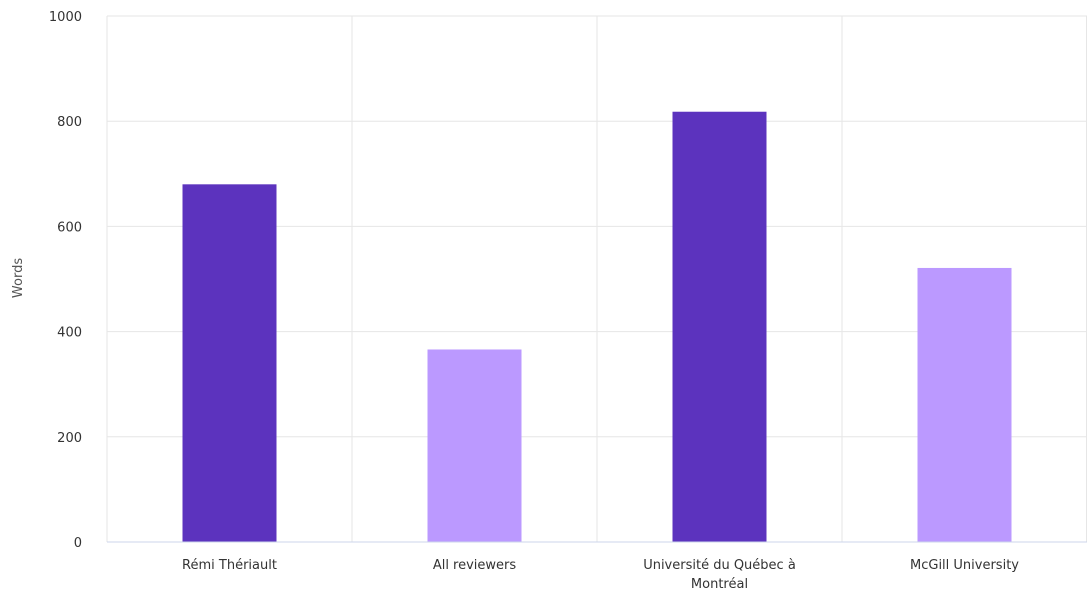 This screenshot has height=595, width=1087. Describe the element at coordinates (69, 122) in the screenshot. I see `y-tick-label: 800` at that location.